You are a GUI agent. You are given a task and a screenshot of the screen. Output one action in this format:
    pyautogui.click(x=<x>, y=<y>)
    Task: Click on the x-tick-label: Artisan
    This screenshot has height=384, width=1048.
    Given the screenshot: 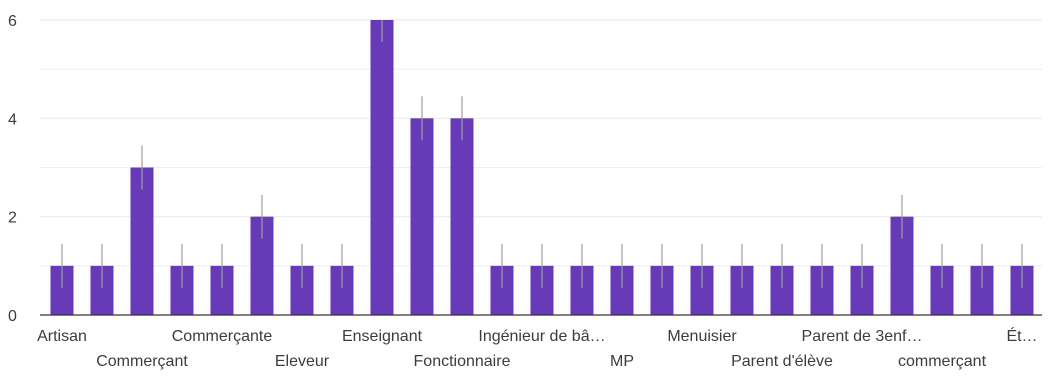 What is the action you would take?
    pyautogui.click(x=62, y=336)
    